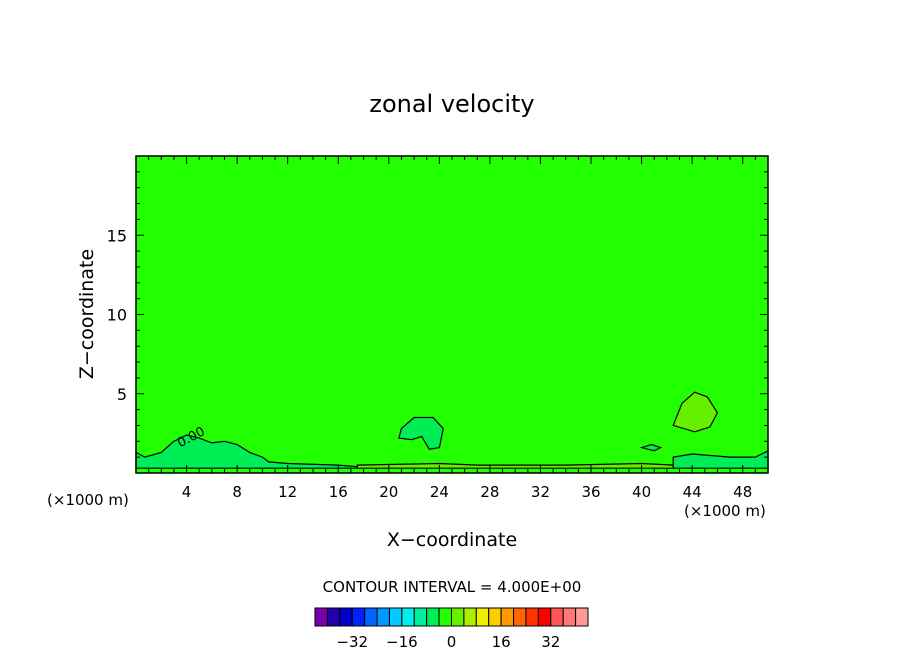 This screenshot has height=654, width=904. Describe the element at coordinates (87, 314) in the screenshot. I see `y-axis-label: Z−coordinate` at that location.